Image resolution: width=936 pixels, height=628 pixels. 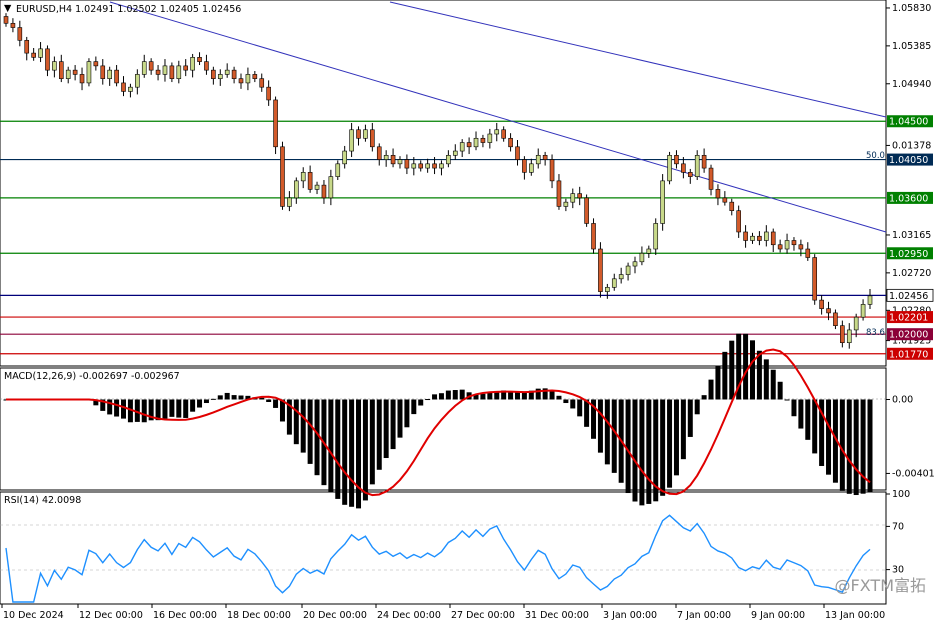 I want to click on level-tag-label: 1.04500, so click(x=908, y=122).